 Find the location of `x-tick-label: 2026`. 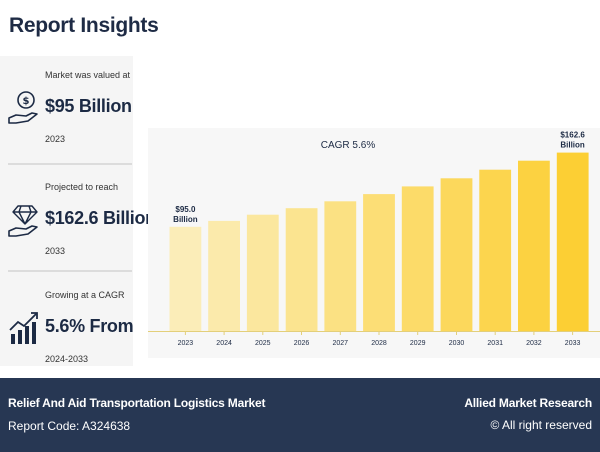

x-tick-label: 2026 is located at coordinates (302, 343).